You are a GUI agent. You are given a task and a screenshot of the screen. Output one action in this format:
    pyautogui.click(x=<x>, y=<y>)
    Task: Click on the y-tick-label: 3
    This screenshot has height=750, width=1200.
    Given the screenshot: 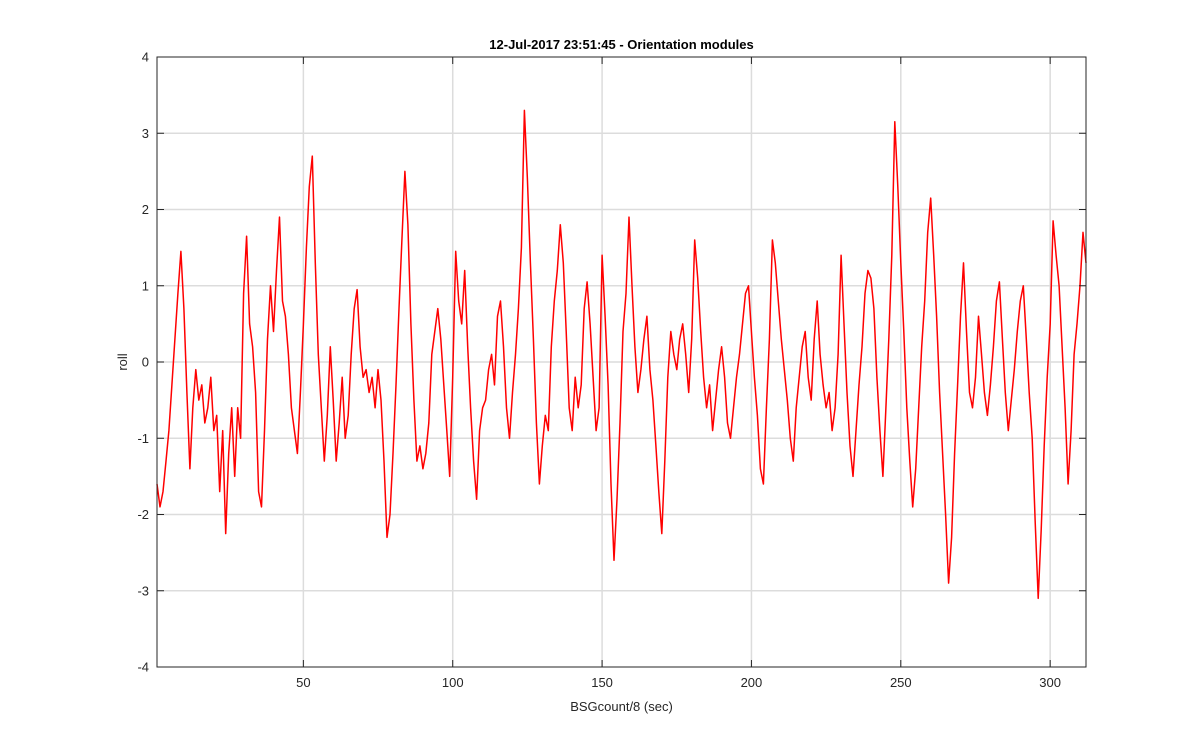 What is the action you would take?
    pyautogui.click(x=145, y=133)
    